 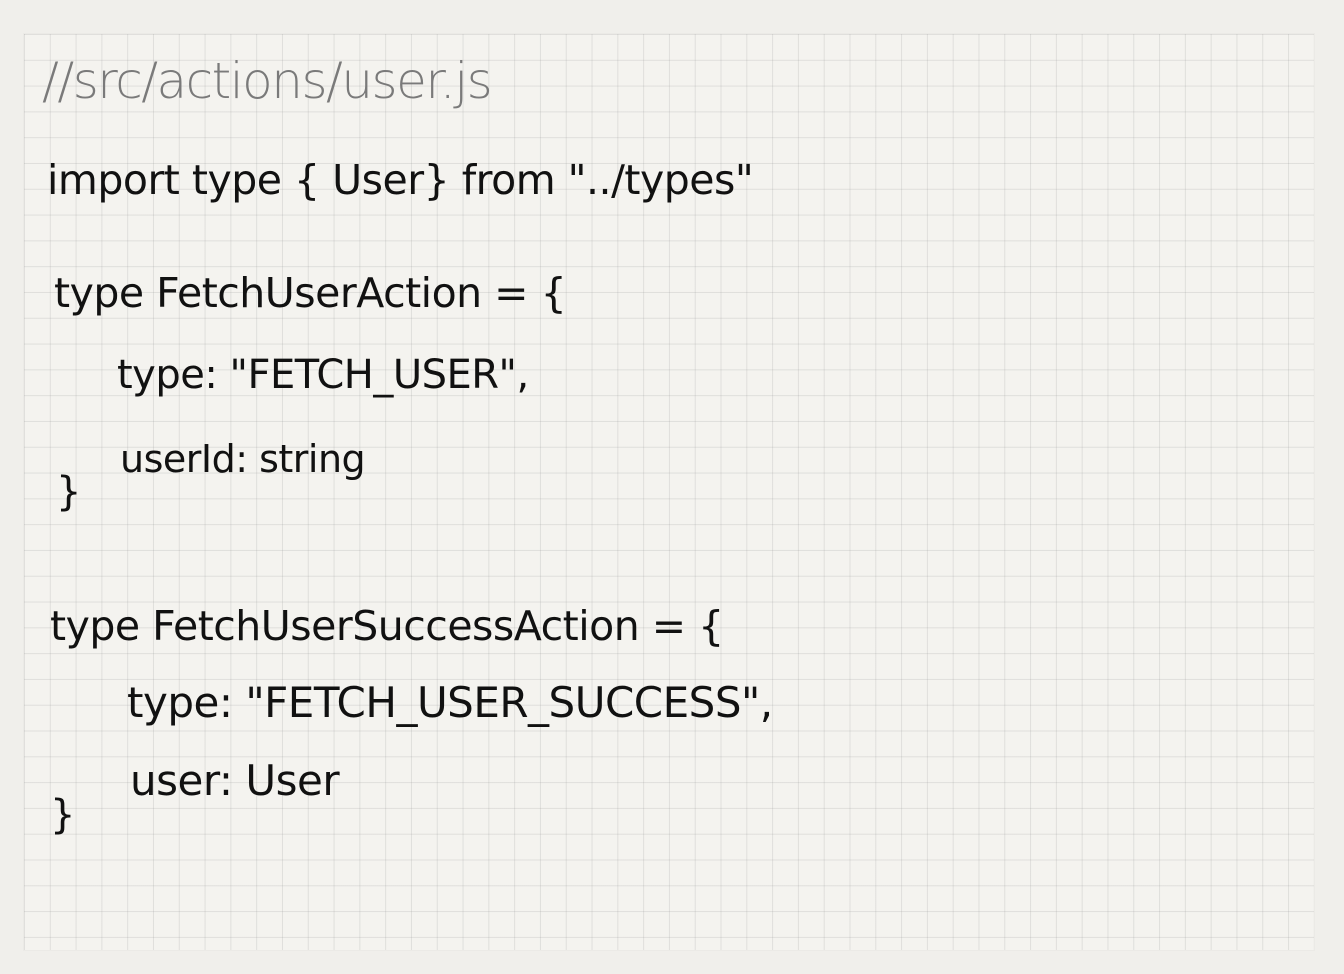 I want to click on fetch-user-action-userid-field: userId: string, so click(x=243, y=459).